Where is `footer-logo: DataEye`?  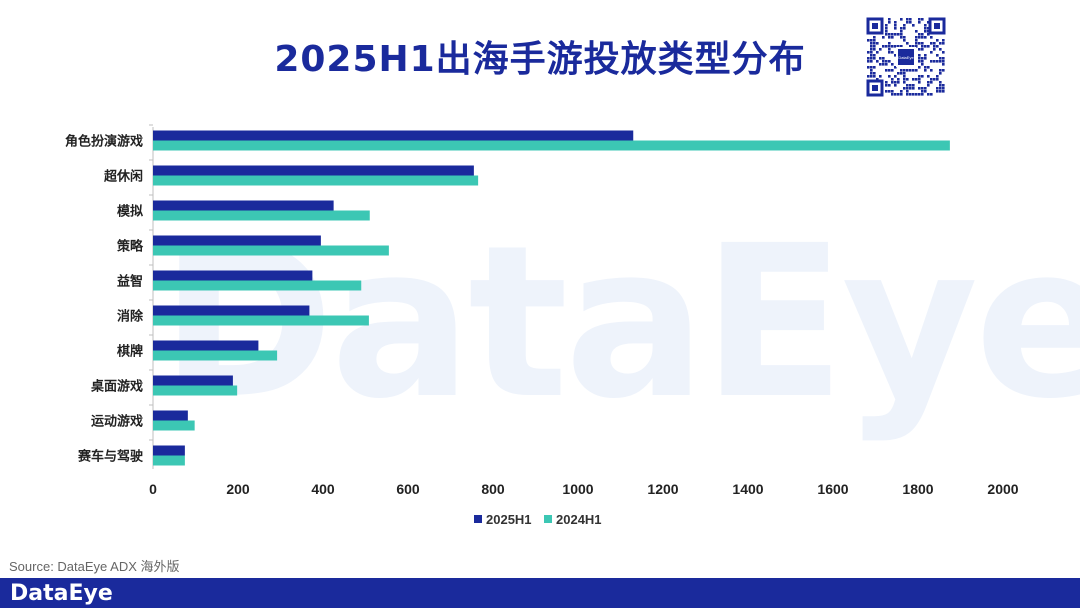 footer-logo: DataEye is located at coordinates (61, 593).